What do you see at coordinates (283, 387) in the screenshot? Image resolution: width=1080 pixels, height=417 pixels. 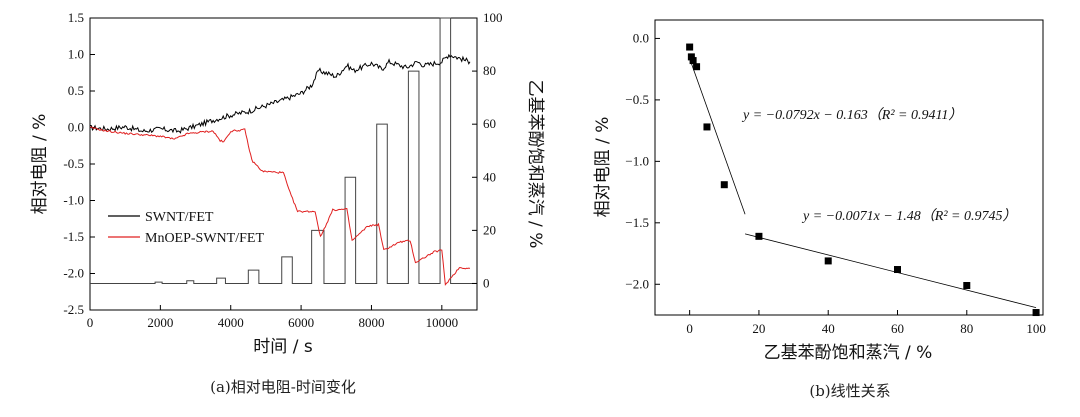 I see `panel-a-caption: (a)相对电阻-时间变化` at bounding box center [283, 387].